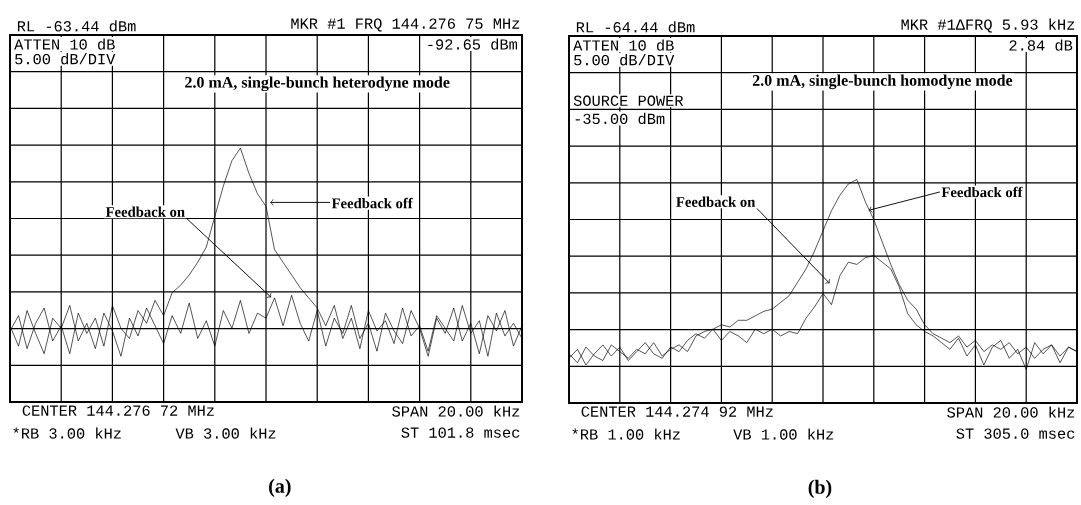  I want to click on text: (b), so click(820, 488).